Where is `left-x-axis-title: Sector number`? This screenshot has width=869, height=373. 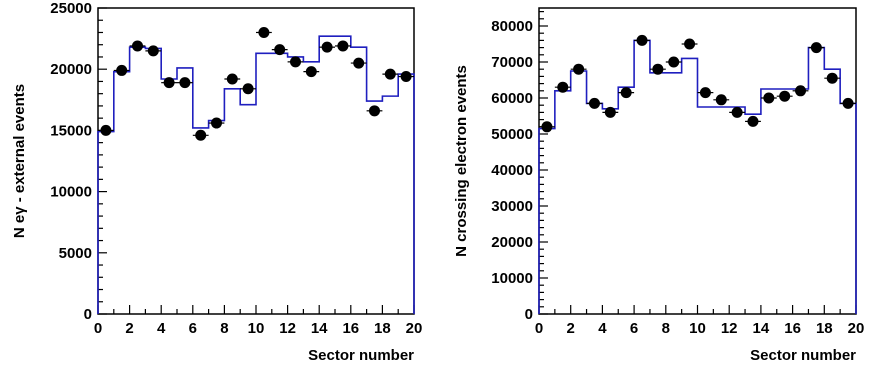 left-x-axis-title: Sector number is located at coordinates (361, 355).